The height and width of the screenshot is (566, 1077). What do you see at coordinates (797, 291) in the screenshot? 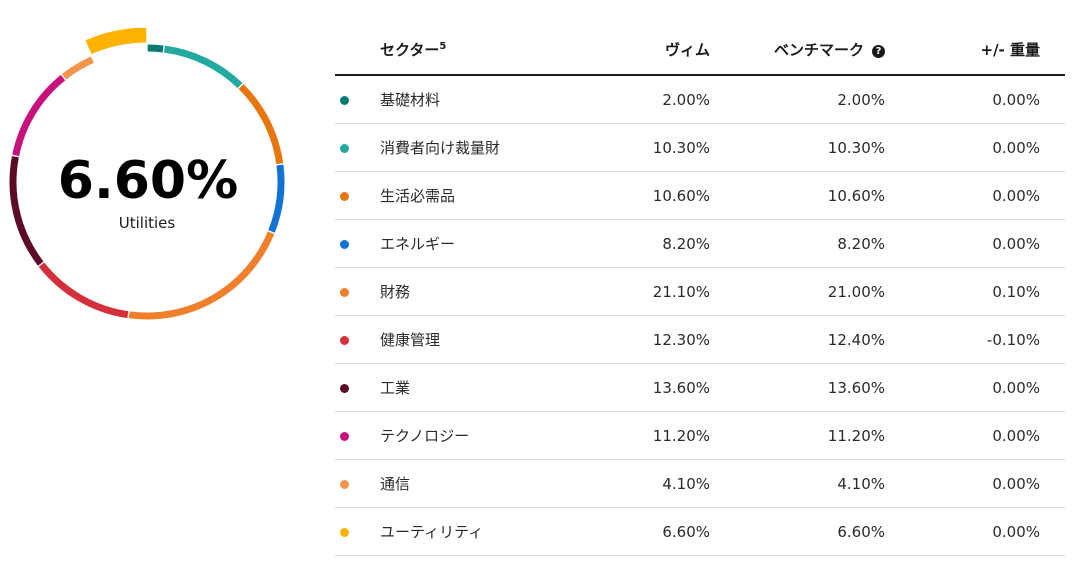
I see `row-benchmark: 21.00%` at bounding box center [797, 291].